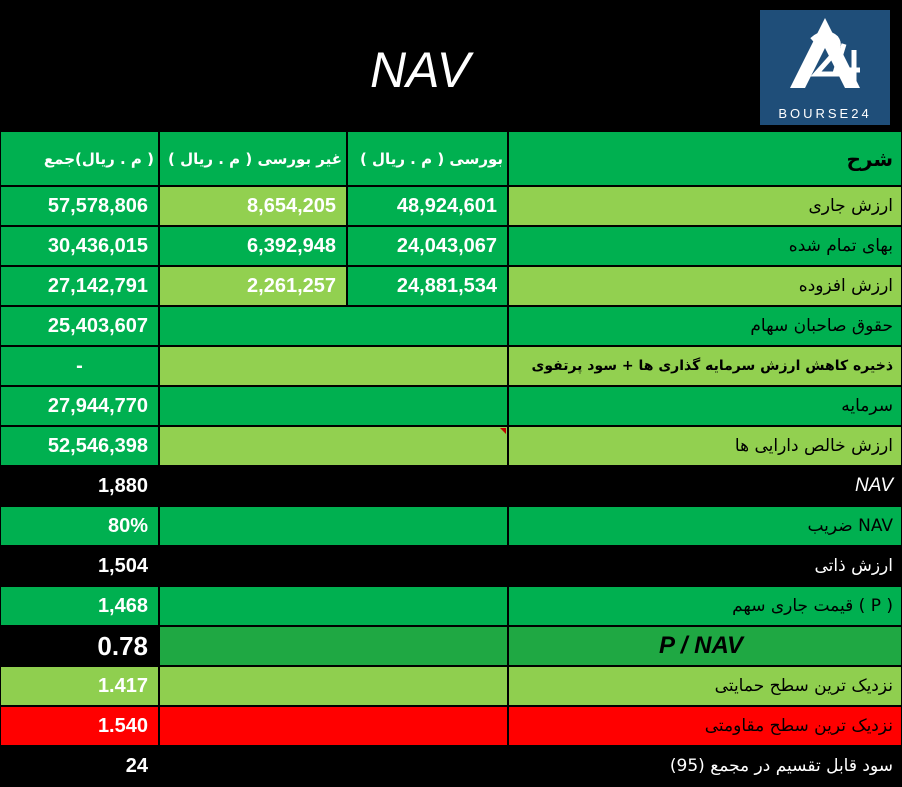  What do you see at coordinates (705, 446) in the screenshot?
I see `net-asset-value-label: ارزش خالص دارایی ها` at bounding box center [705, 446].